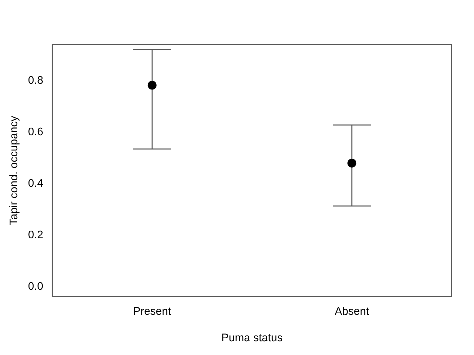 This screenshot has height=355, width=474. Describe the element at coordinates (36, 132) in the screenshot. I see `y-tick-label: 0.6` at that location.